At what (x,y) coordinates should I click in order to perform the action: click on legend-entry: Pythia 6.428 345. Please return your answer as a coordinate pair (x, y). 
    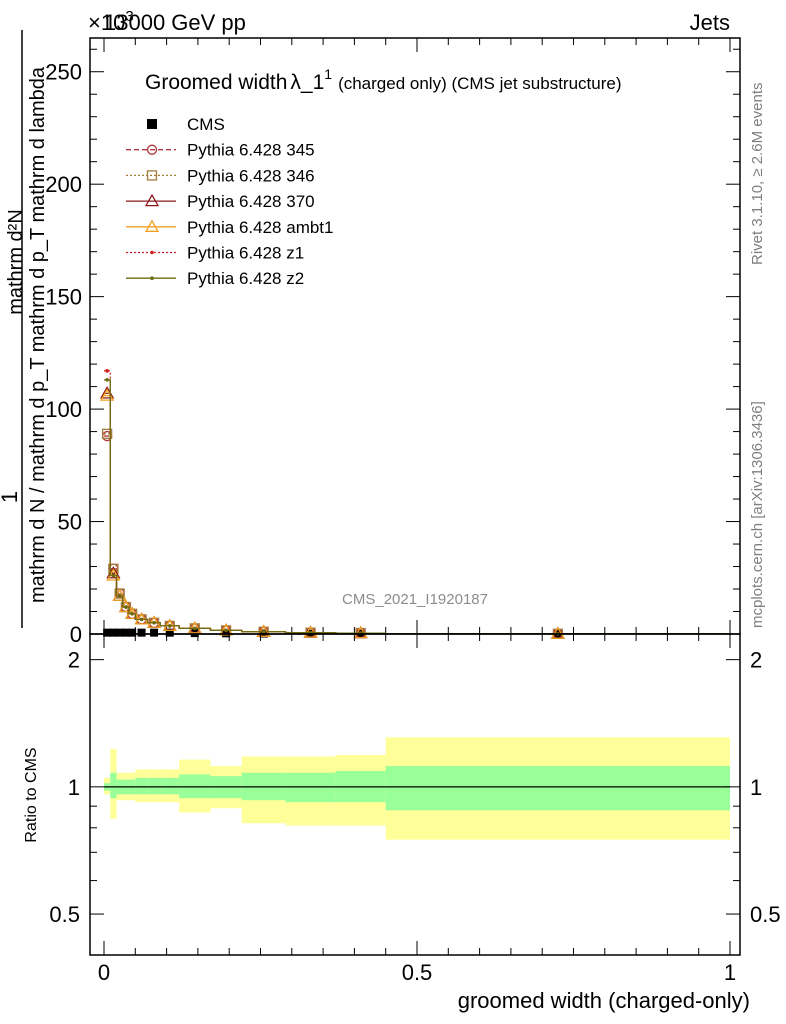
    Looking at the image, I should click on (220, 150).